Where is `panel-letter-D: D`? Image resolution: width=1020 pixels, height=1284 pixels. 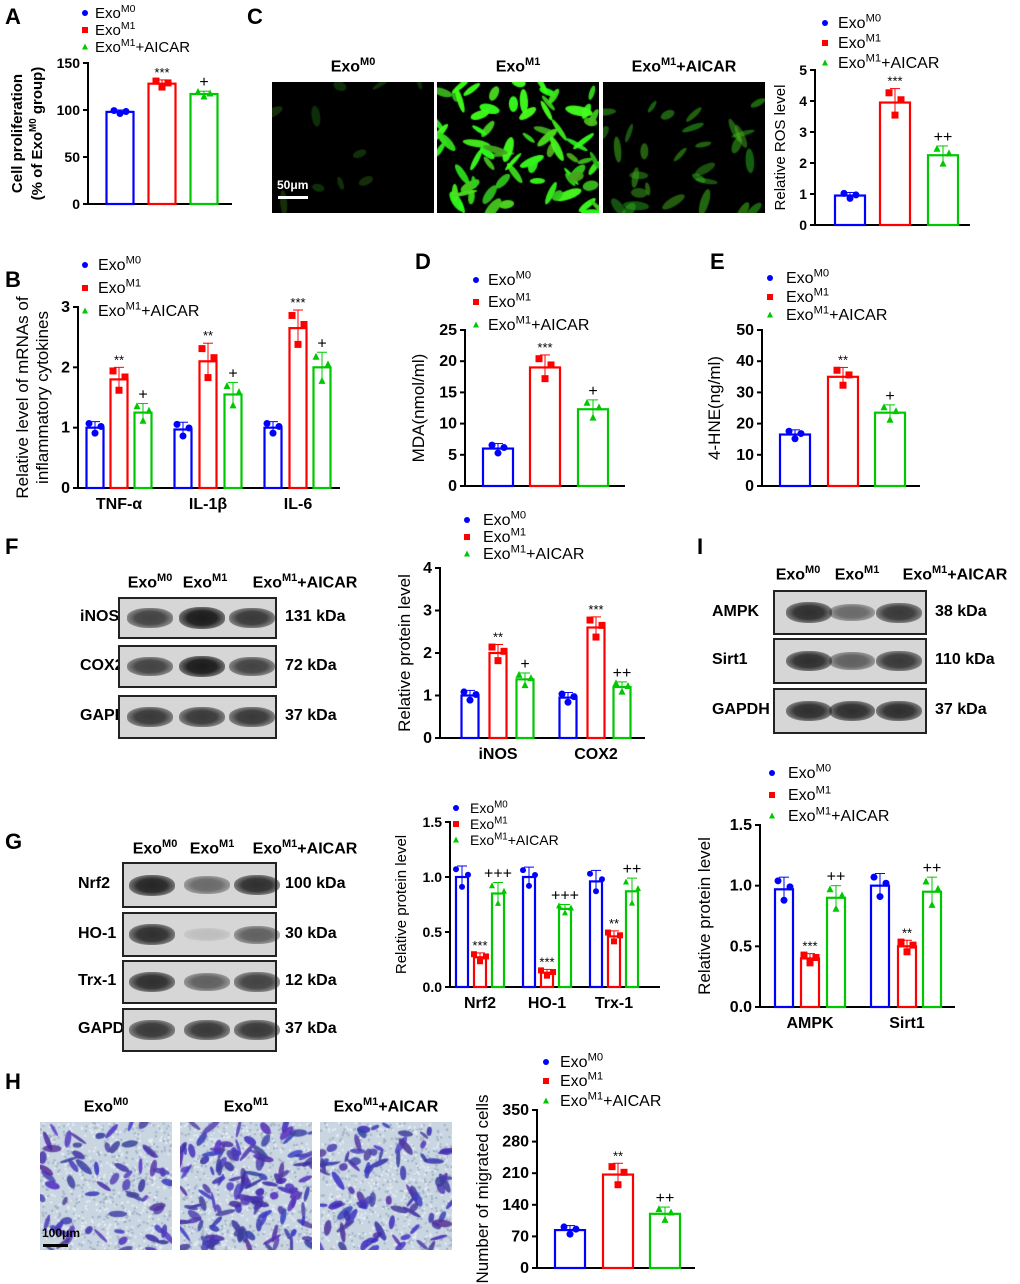 panel-letter-D: D is located at coordinates (423, 261).